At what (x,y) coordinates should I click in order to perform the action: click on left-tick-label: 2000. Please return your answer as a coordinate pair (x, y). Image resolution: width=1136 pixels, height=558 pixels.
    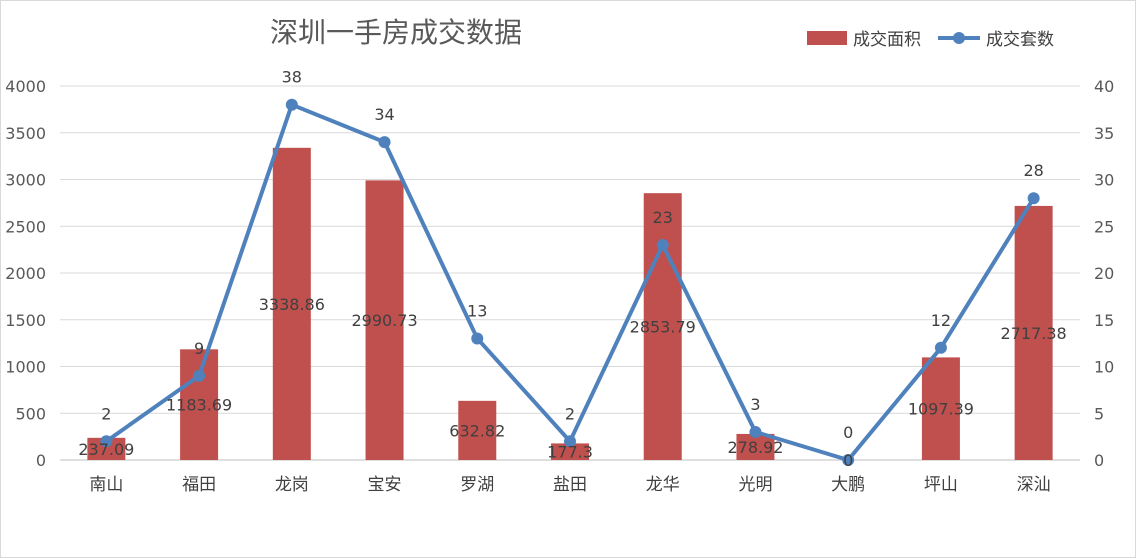
    Looking at the image, I should click on (25, 273).